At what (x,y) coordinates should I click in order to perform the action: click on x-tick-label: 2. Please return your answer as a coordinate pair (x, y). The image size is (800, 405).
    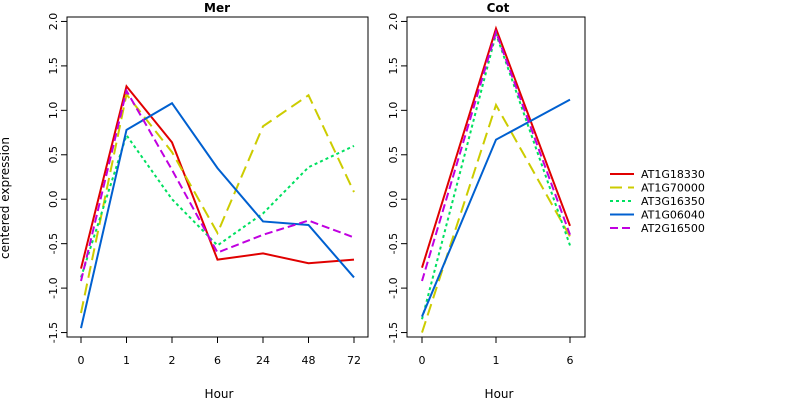
    Looking at the image, I should click on (172, 360).